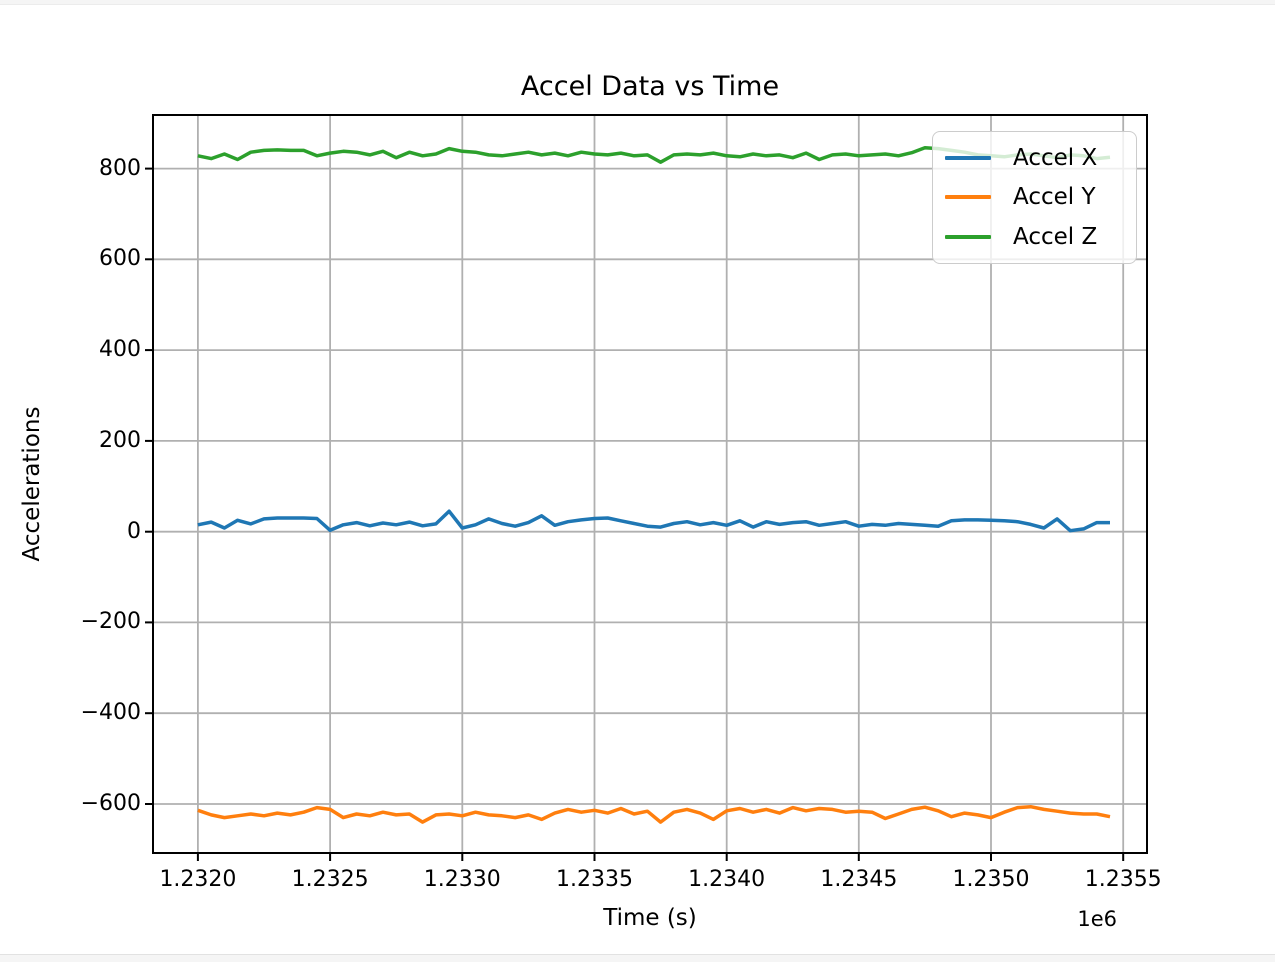  What do you see at coordinates (462, 879) in the screenshot?
I see `x-tick-label: 1.2330` at bounding box center [462, 879].